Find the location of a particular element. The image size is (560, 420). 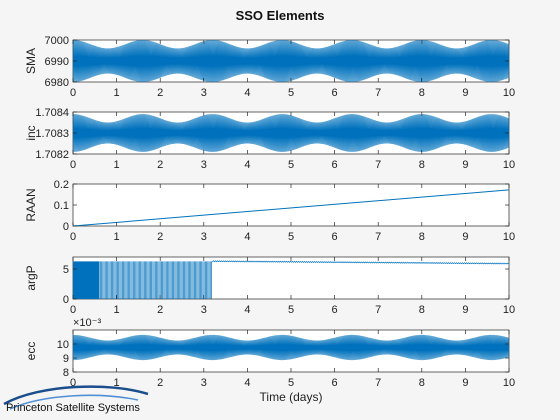

subplot-argp: 0 1 2 3 4 5 6 7 8 9 10 0 5 argP is located at coordinates (269, 286).